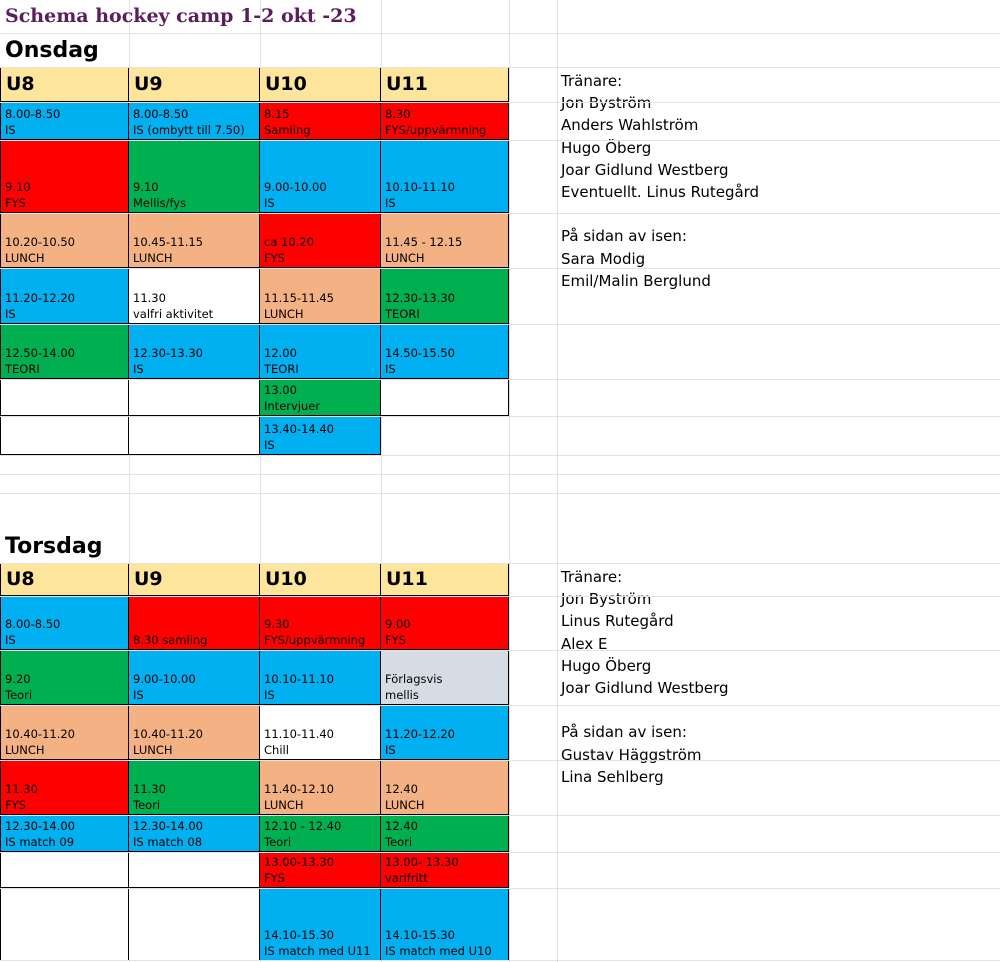 This screenshot has width=1000, height=962. What do you see at coordinates (445, 833) in the screenshot?
I see `schedule-cell: 12.40 Teori` at bounding box center [445, 833].